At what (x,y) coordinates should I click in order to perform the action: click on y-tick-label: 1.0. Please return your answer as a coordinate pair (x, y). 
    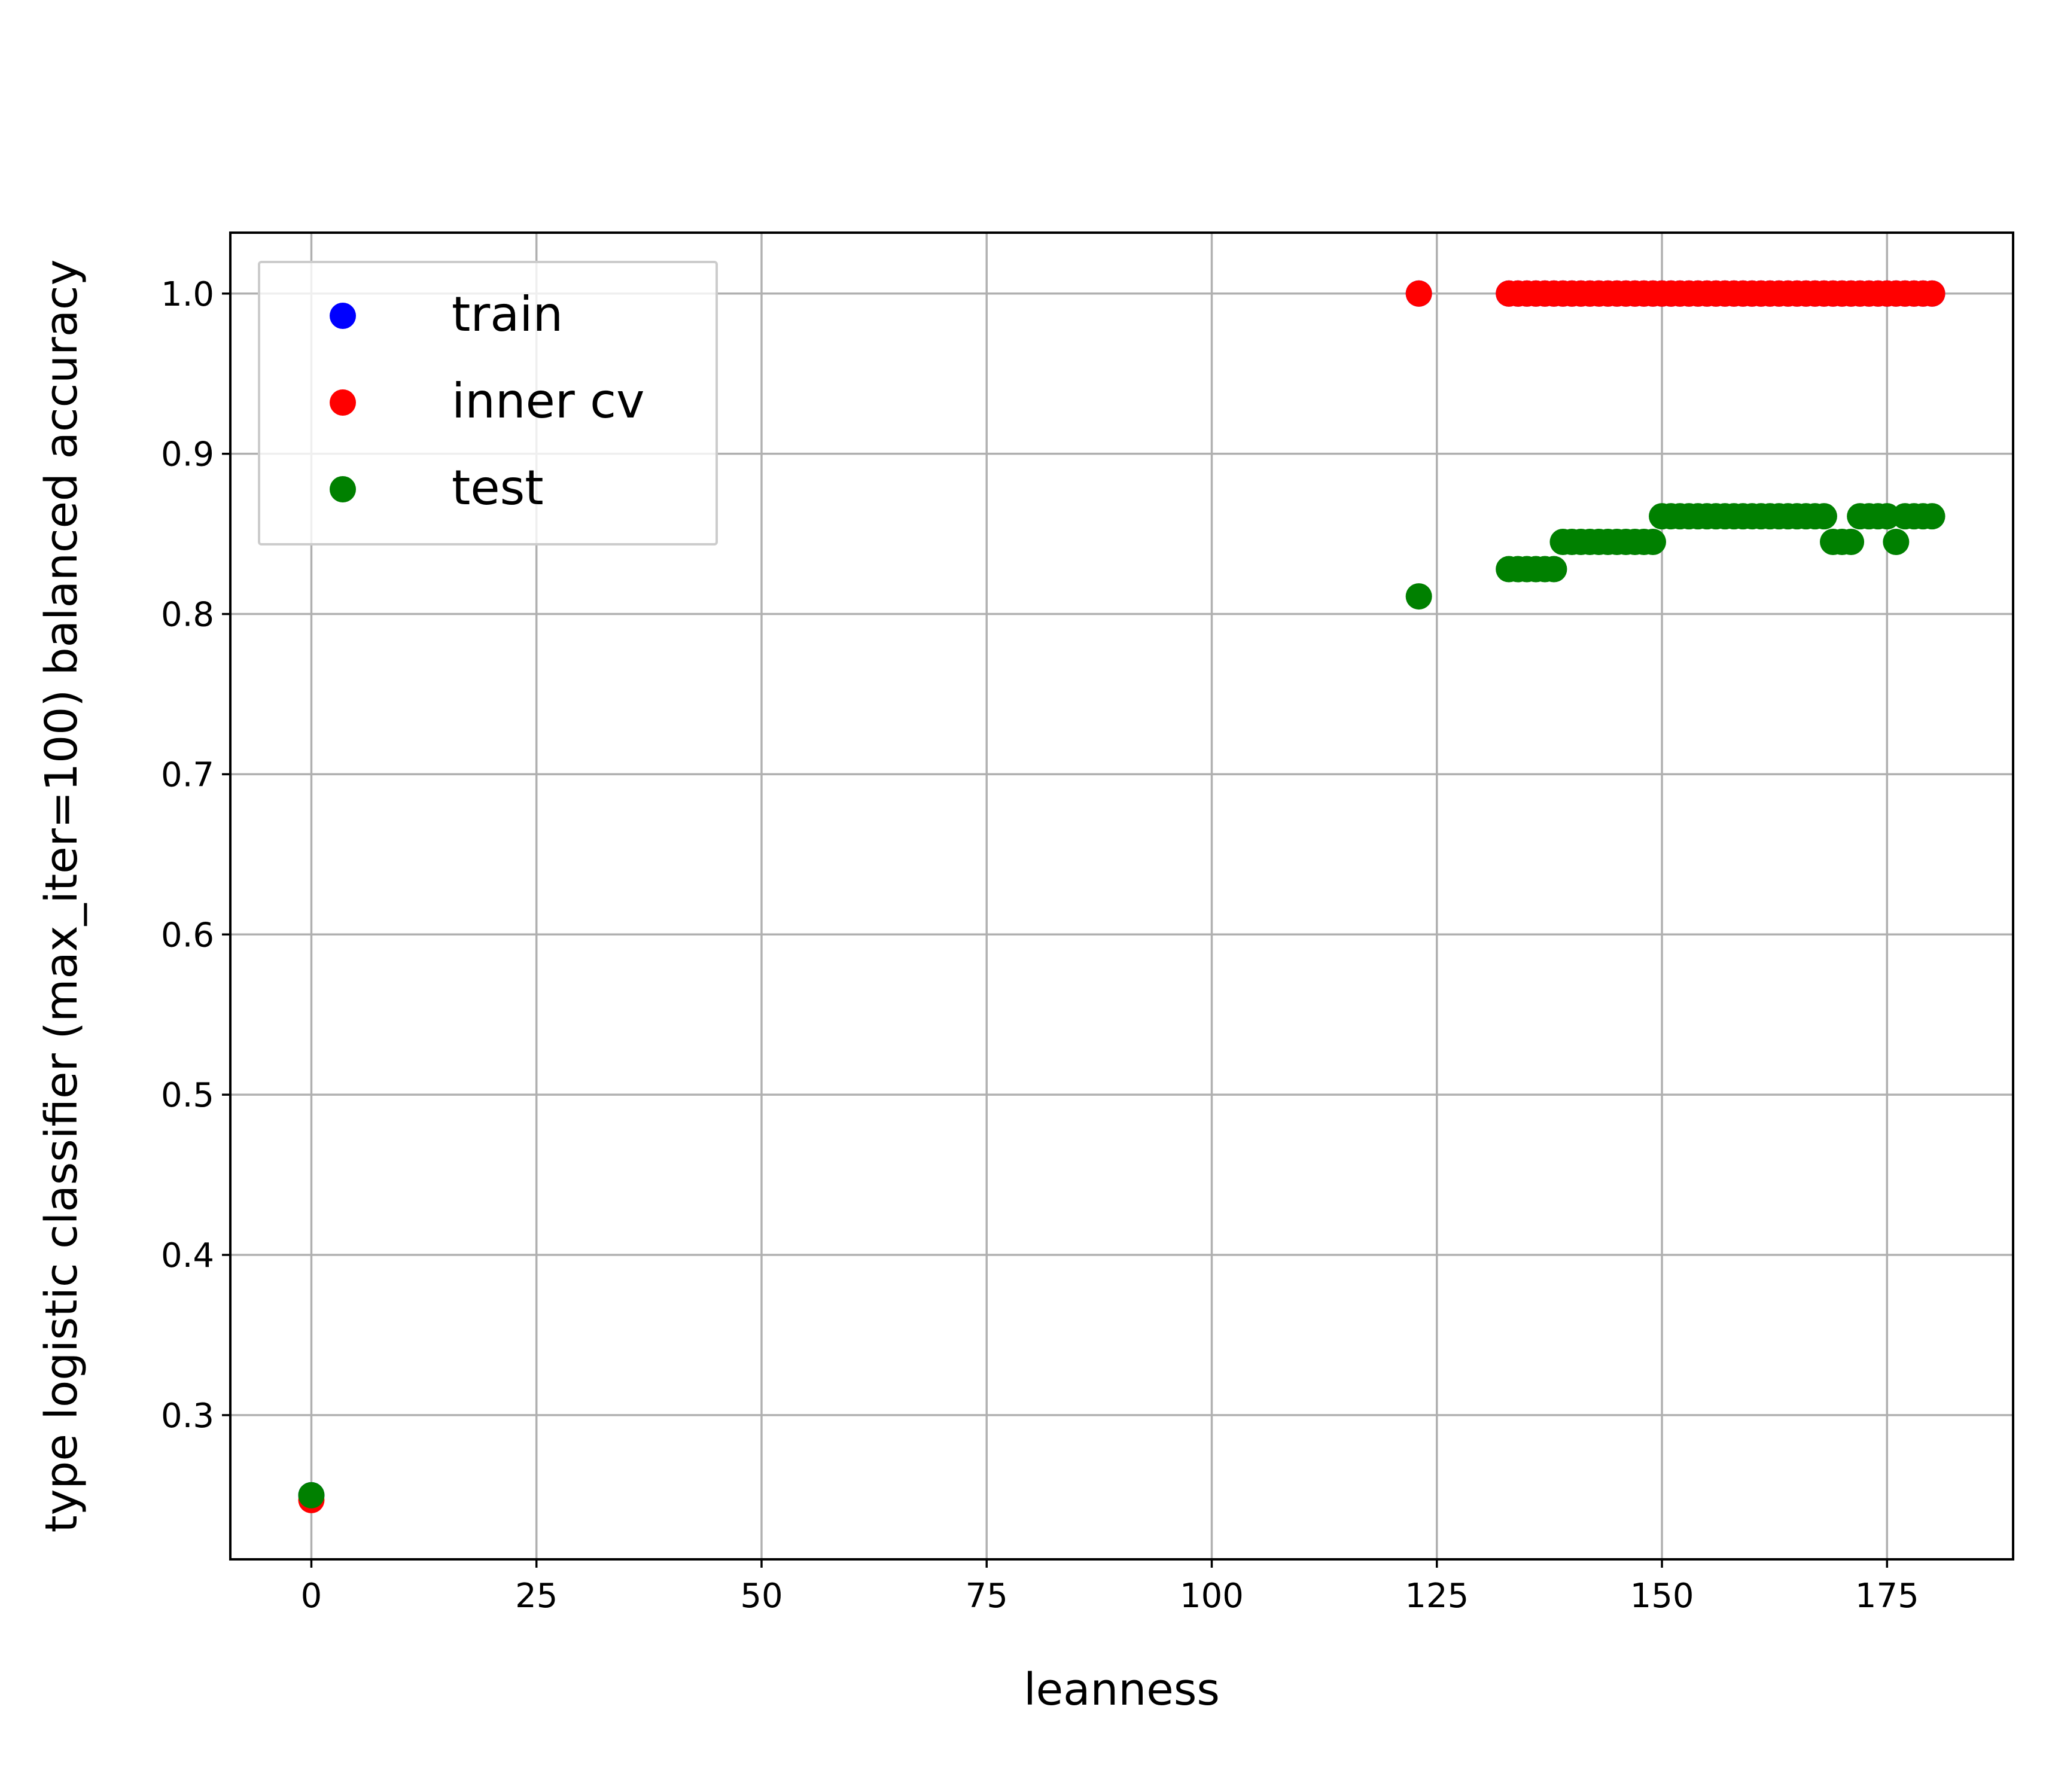
    Looking at the image, I should click on (187, 294).